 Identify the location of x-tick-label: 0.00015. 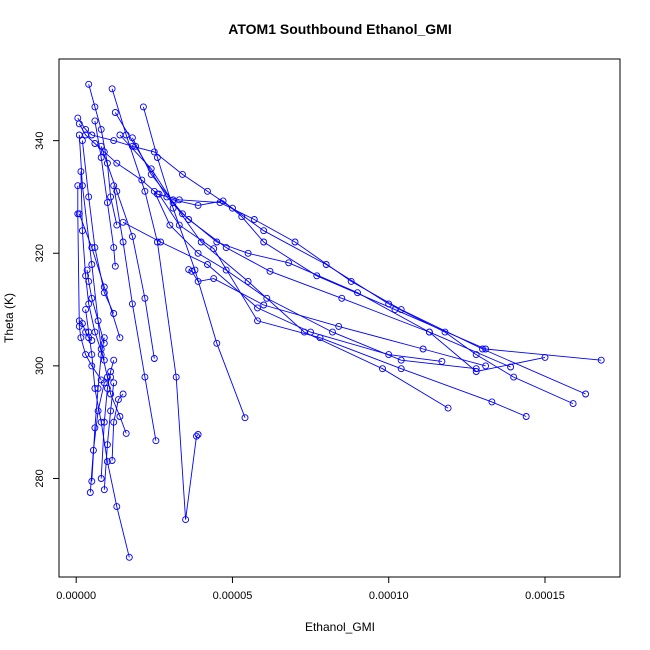
(545, 596).